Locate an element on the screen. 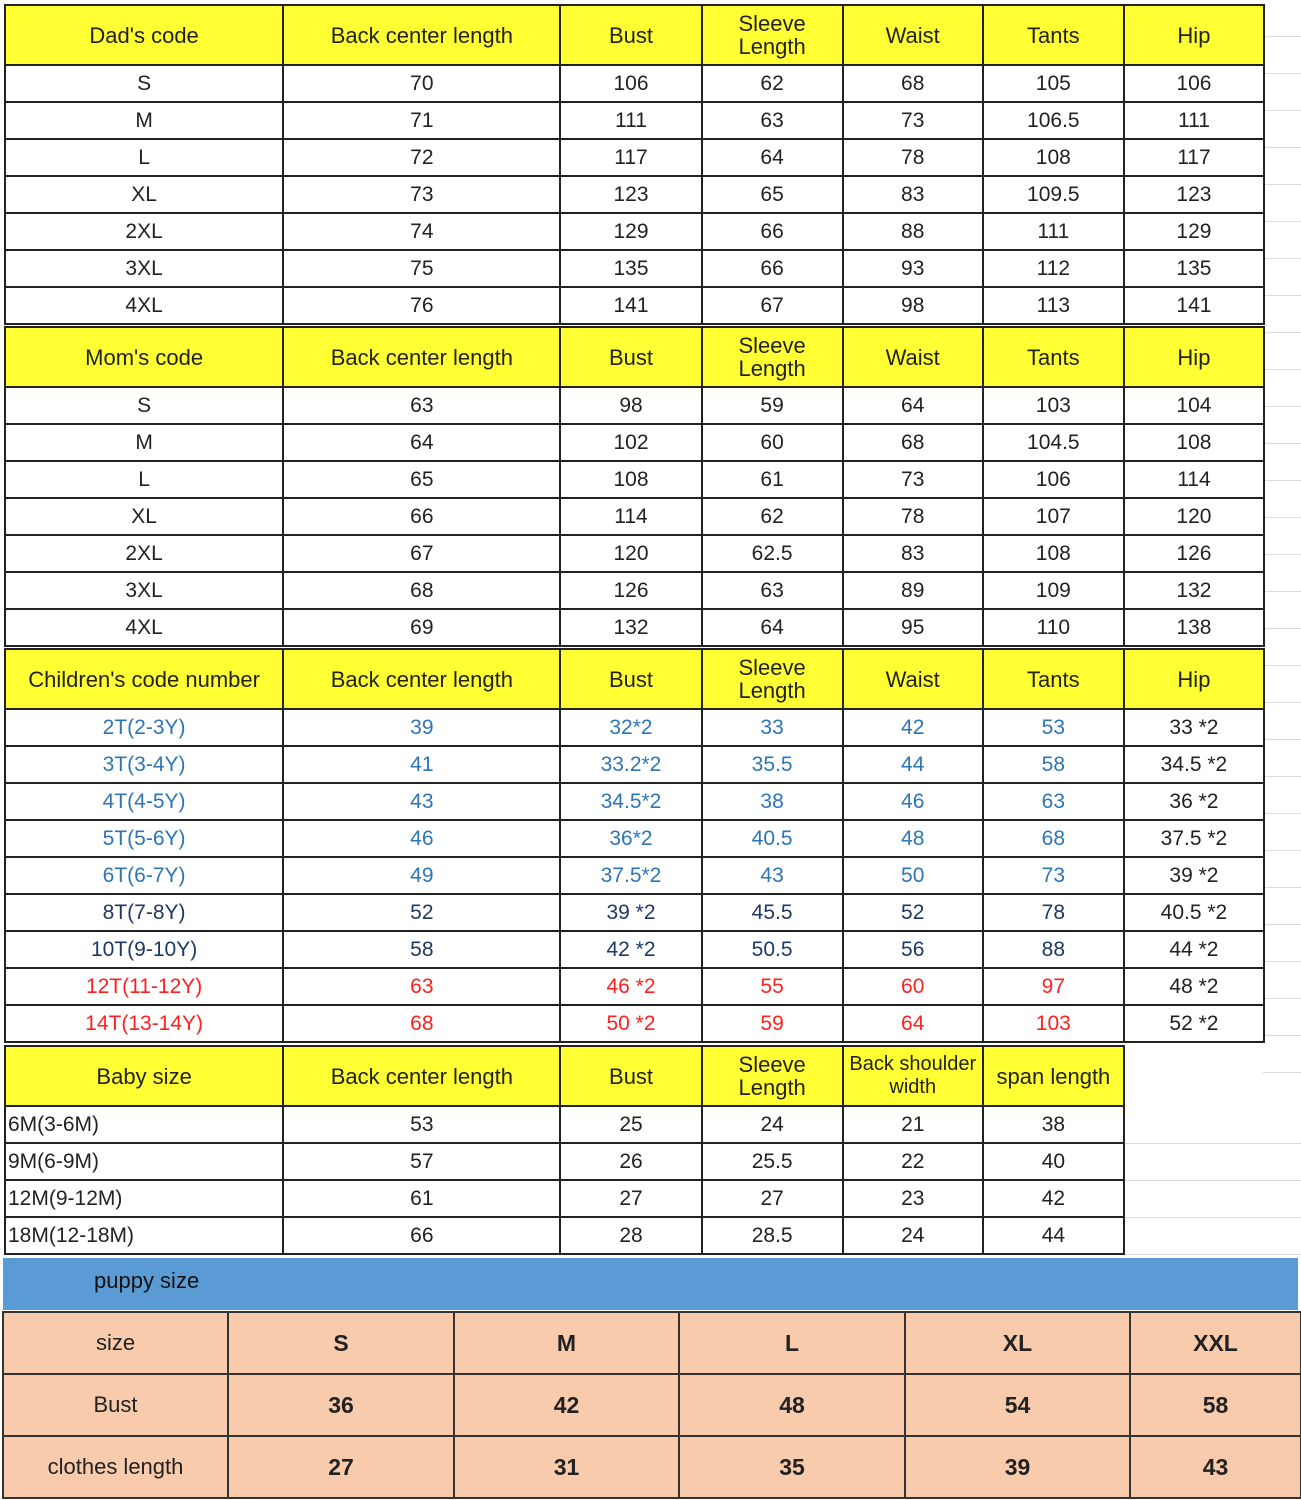  measurement-cell: 48 *2 is located at coordinates (1194, 986).